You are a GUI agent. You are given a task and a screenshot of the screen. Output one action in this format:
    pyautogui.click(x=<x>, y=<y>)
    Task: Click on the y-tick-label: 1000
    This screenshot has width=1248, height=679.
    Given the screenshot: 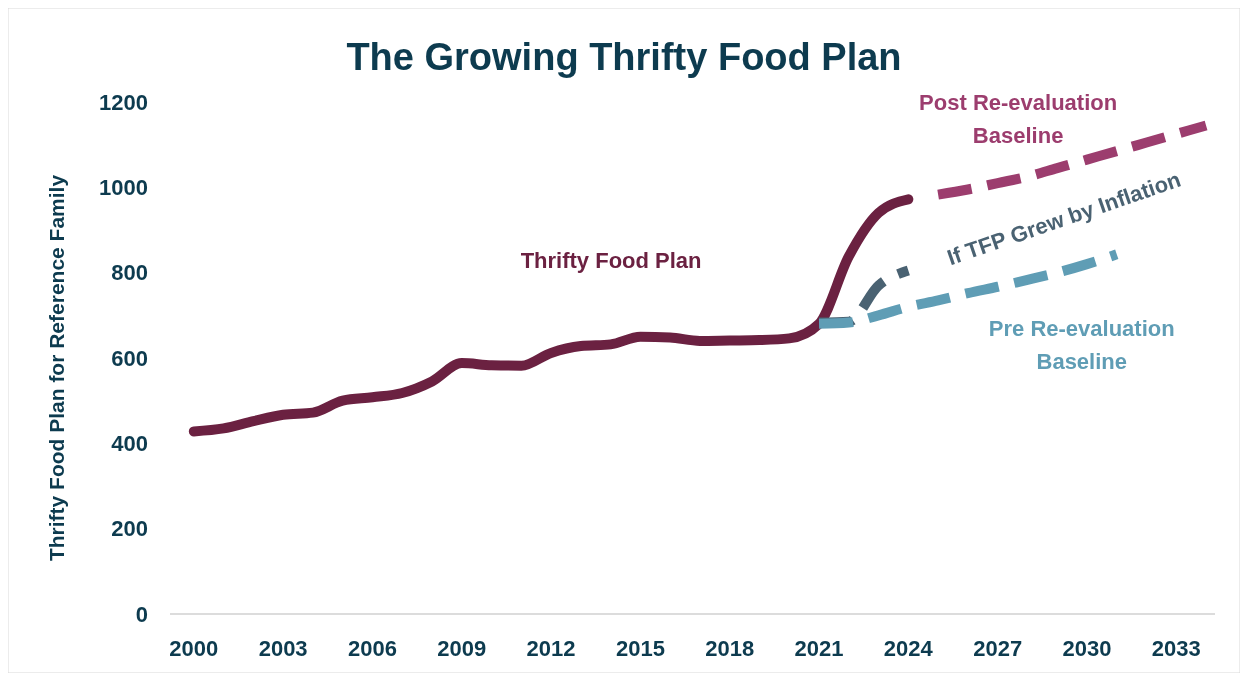 What is the action you would take?
    pyautogui.click(x=123, y=188)
    